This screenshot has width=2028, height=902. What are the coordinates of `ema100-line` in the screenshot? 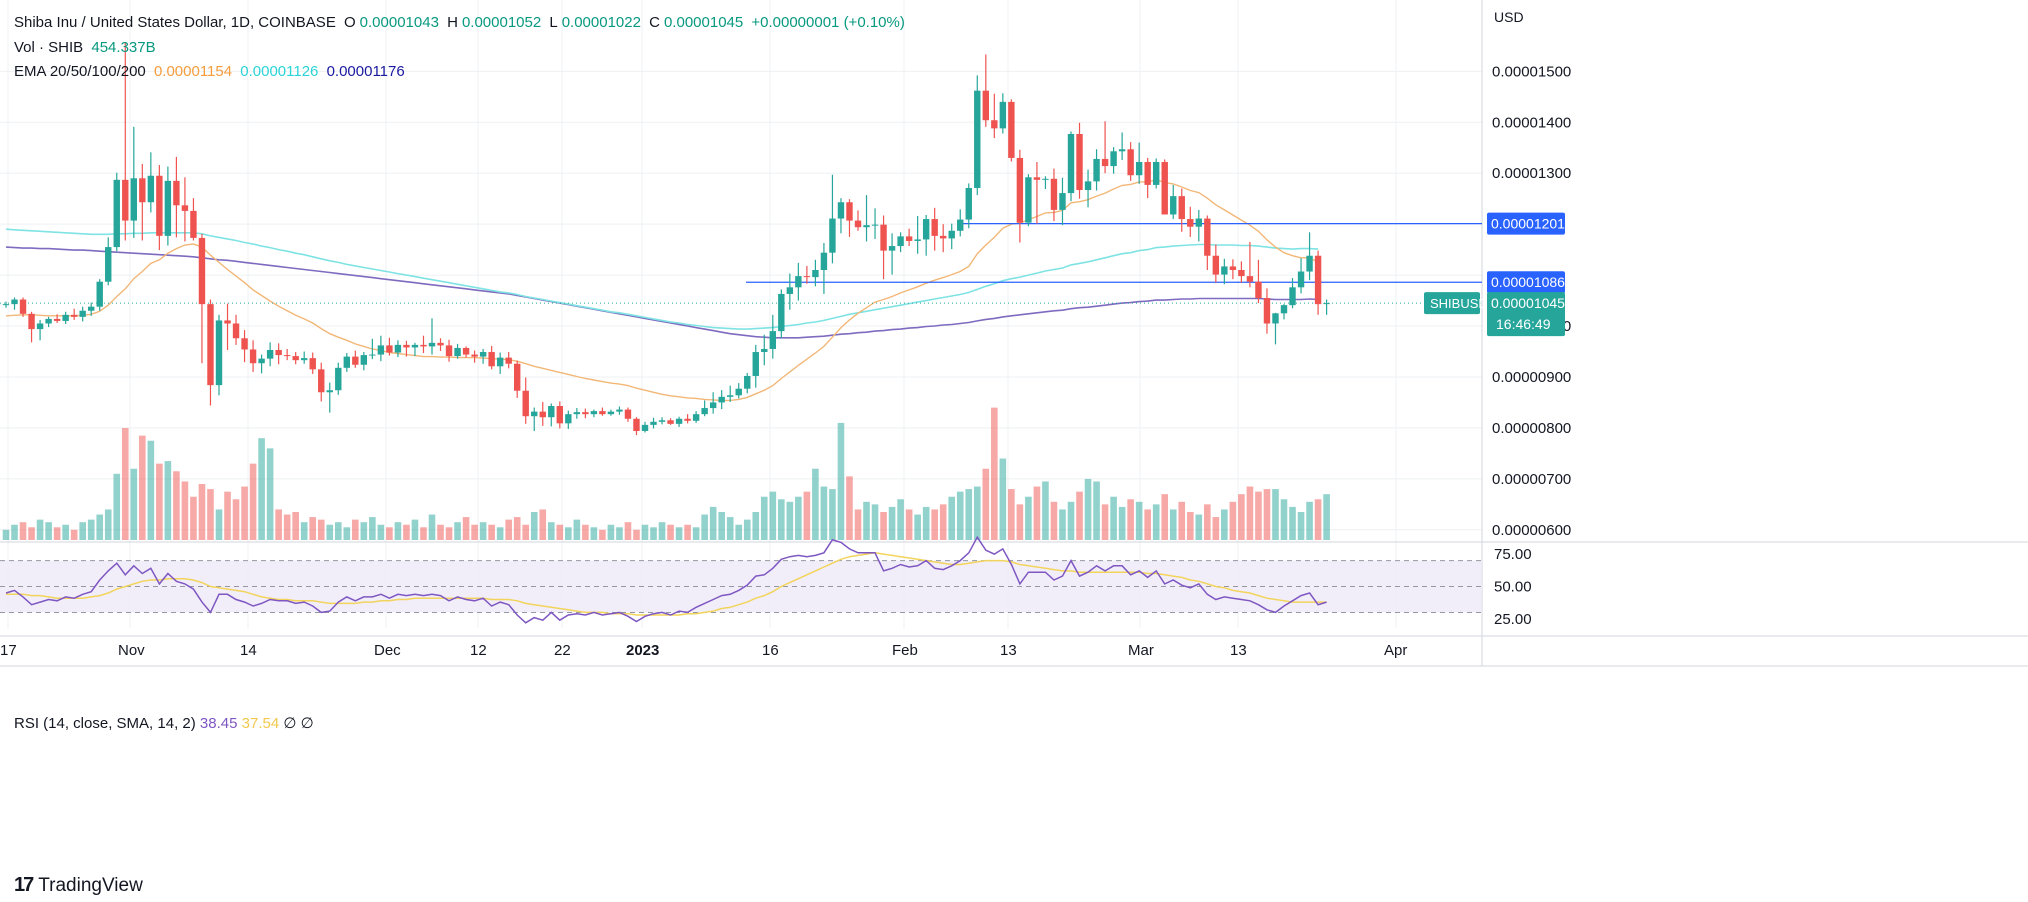 It's located at (662, 279).